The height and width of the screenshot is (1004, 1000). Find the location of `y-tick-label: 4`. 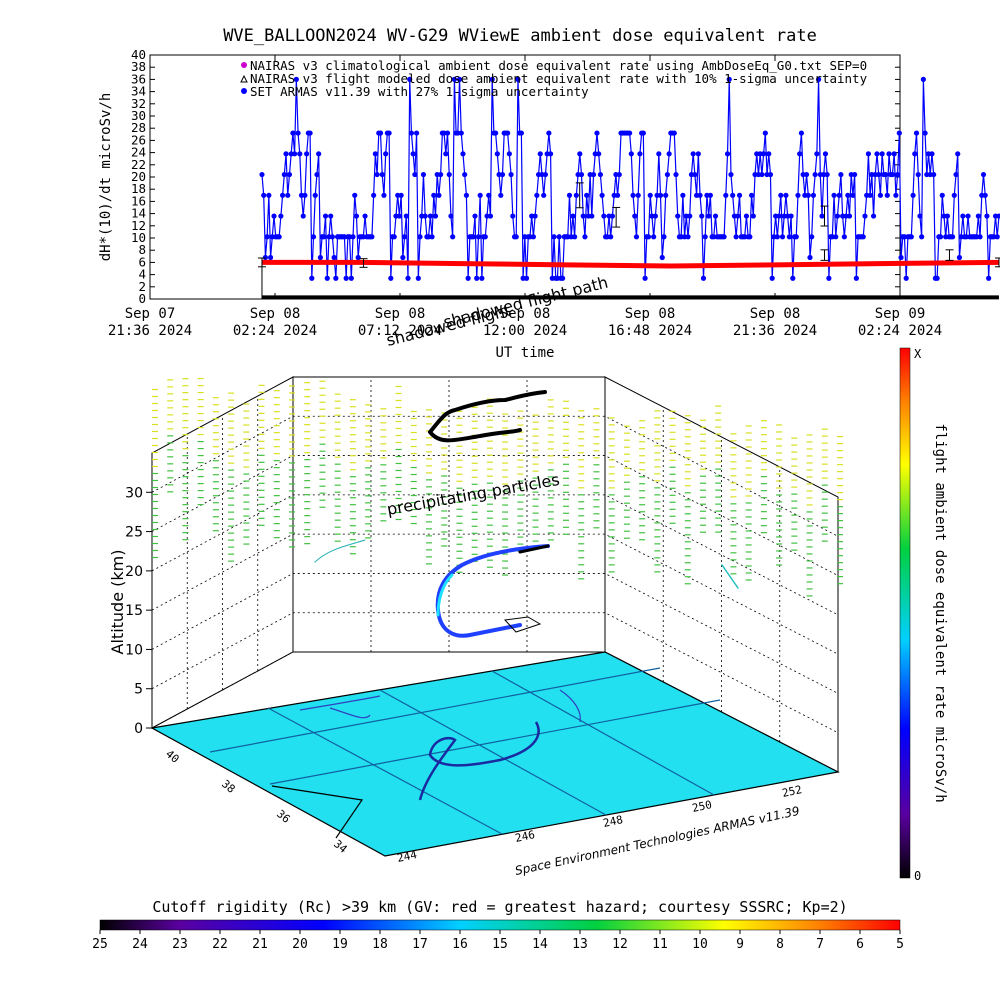

y-tick-label: 4 is located at coordinates (142, 274).